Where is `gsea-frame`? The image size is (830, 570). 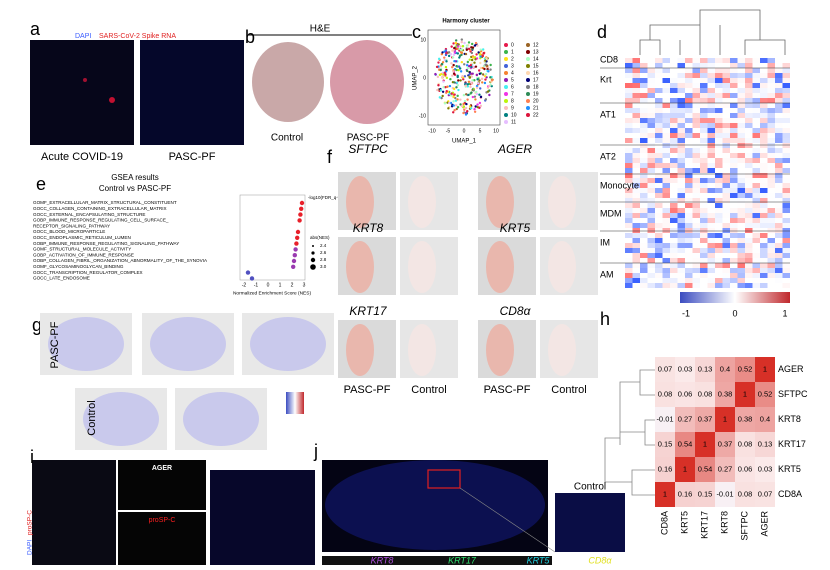
gsea-frame is located at coordinates (272, 237).